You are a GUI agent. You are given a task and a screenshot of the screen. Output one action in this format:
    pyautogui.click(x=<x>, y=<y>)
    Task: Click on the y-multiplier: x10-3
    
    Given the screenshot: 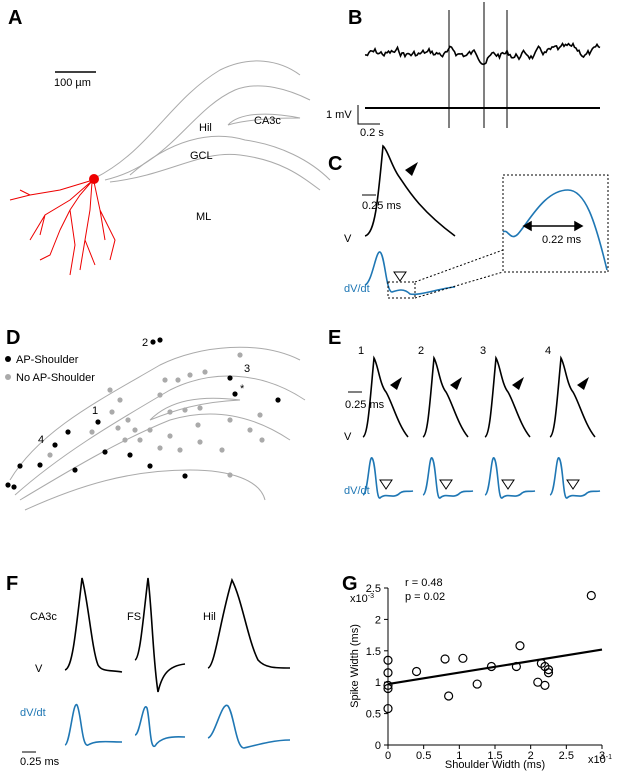 What is the action you would take?
    pyautogui.click(x=362, y=599)
    